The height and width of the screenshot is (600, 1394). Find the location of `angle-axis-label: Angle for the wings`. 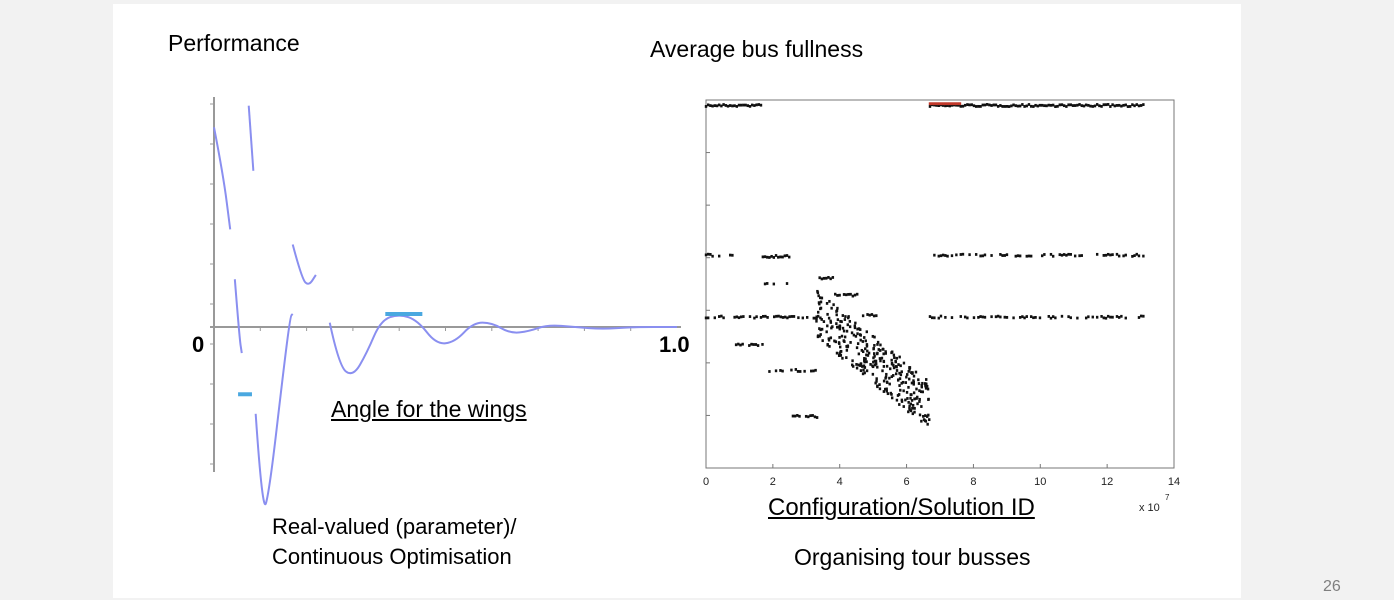

angle-axis-label: Angle for the wings is located at coordinates (429, 409).